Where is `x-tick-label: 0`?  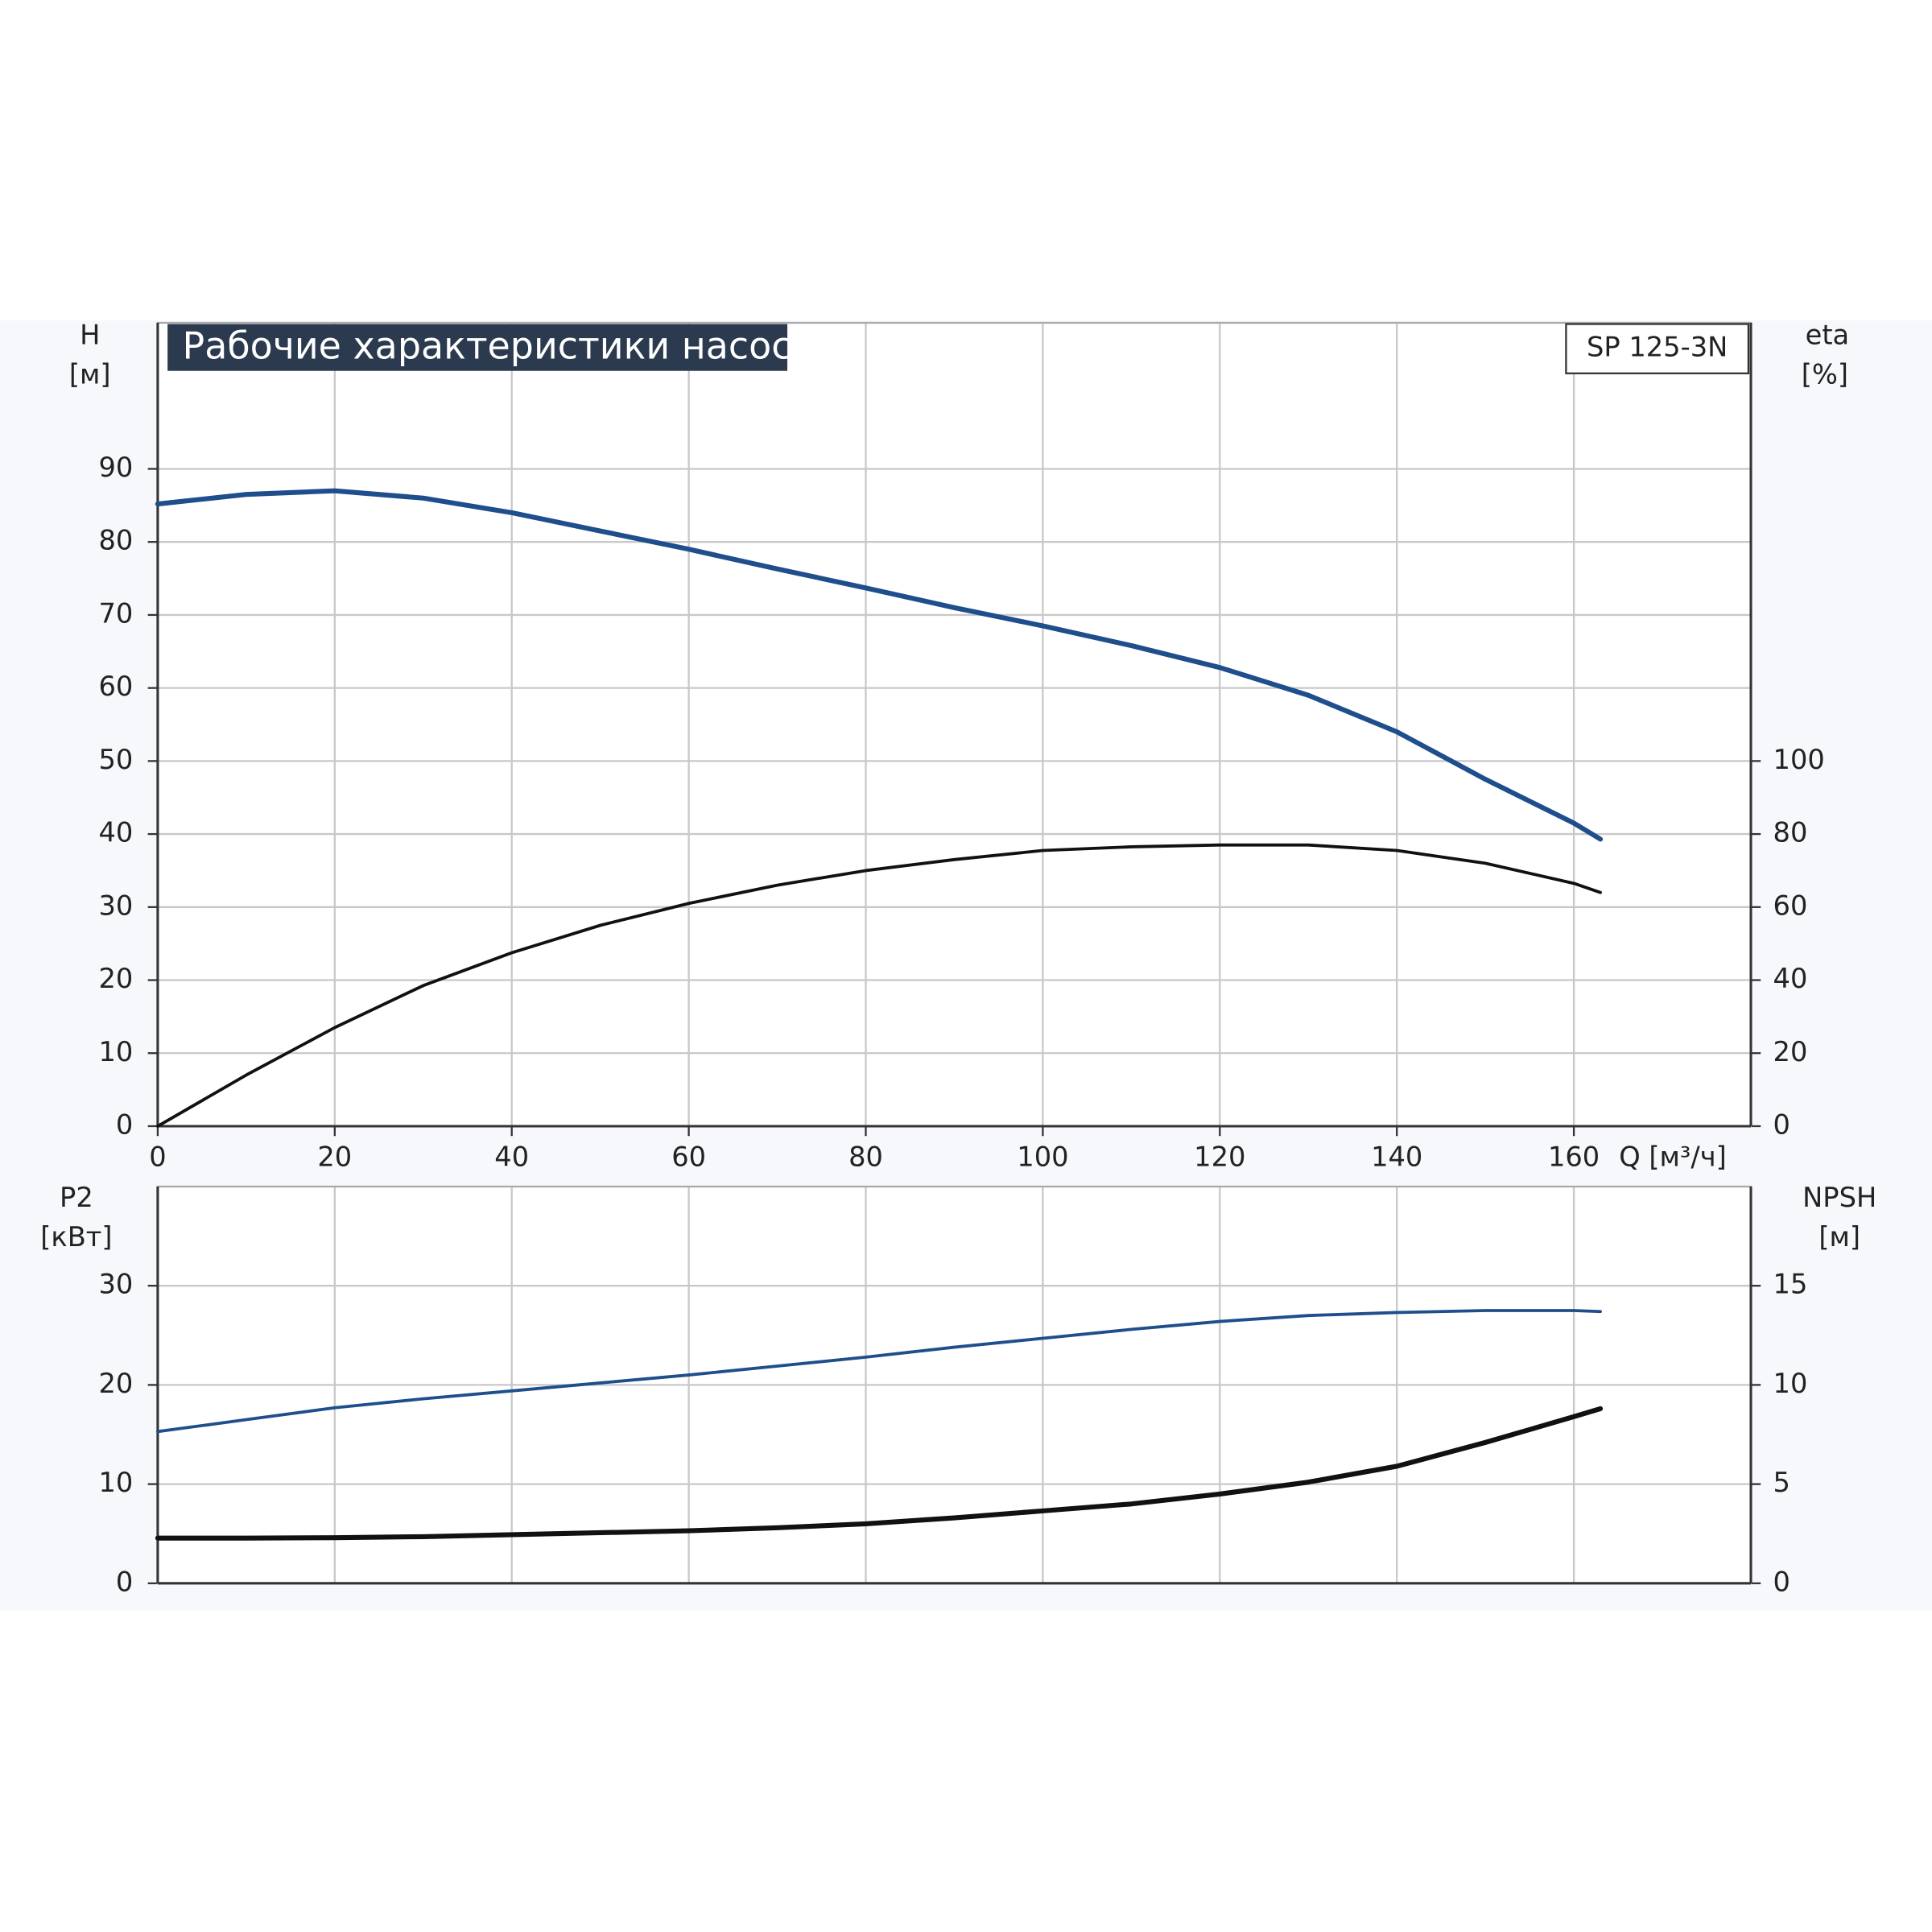 x-tick-label: 0 is located at coordinates (157, 1156).